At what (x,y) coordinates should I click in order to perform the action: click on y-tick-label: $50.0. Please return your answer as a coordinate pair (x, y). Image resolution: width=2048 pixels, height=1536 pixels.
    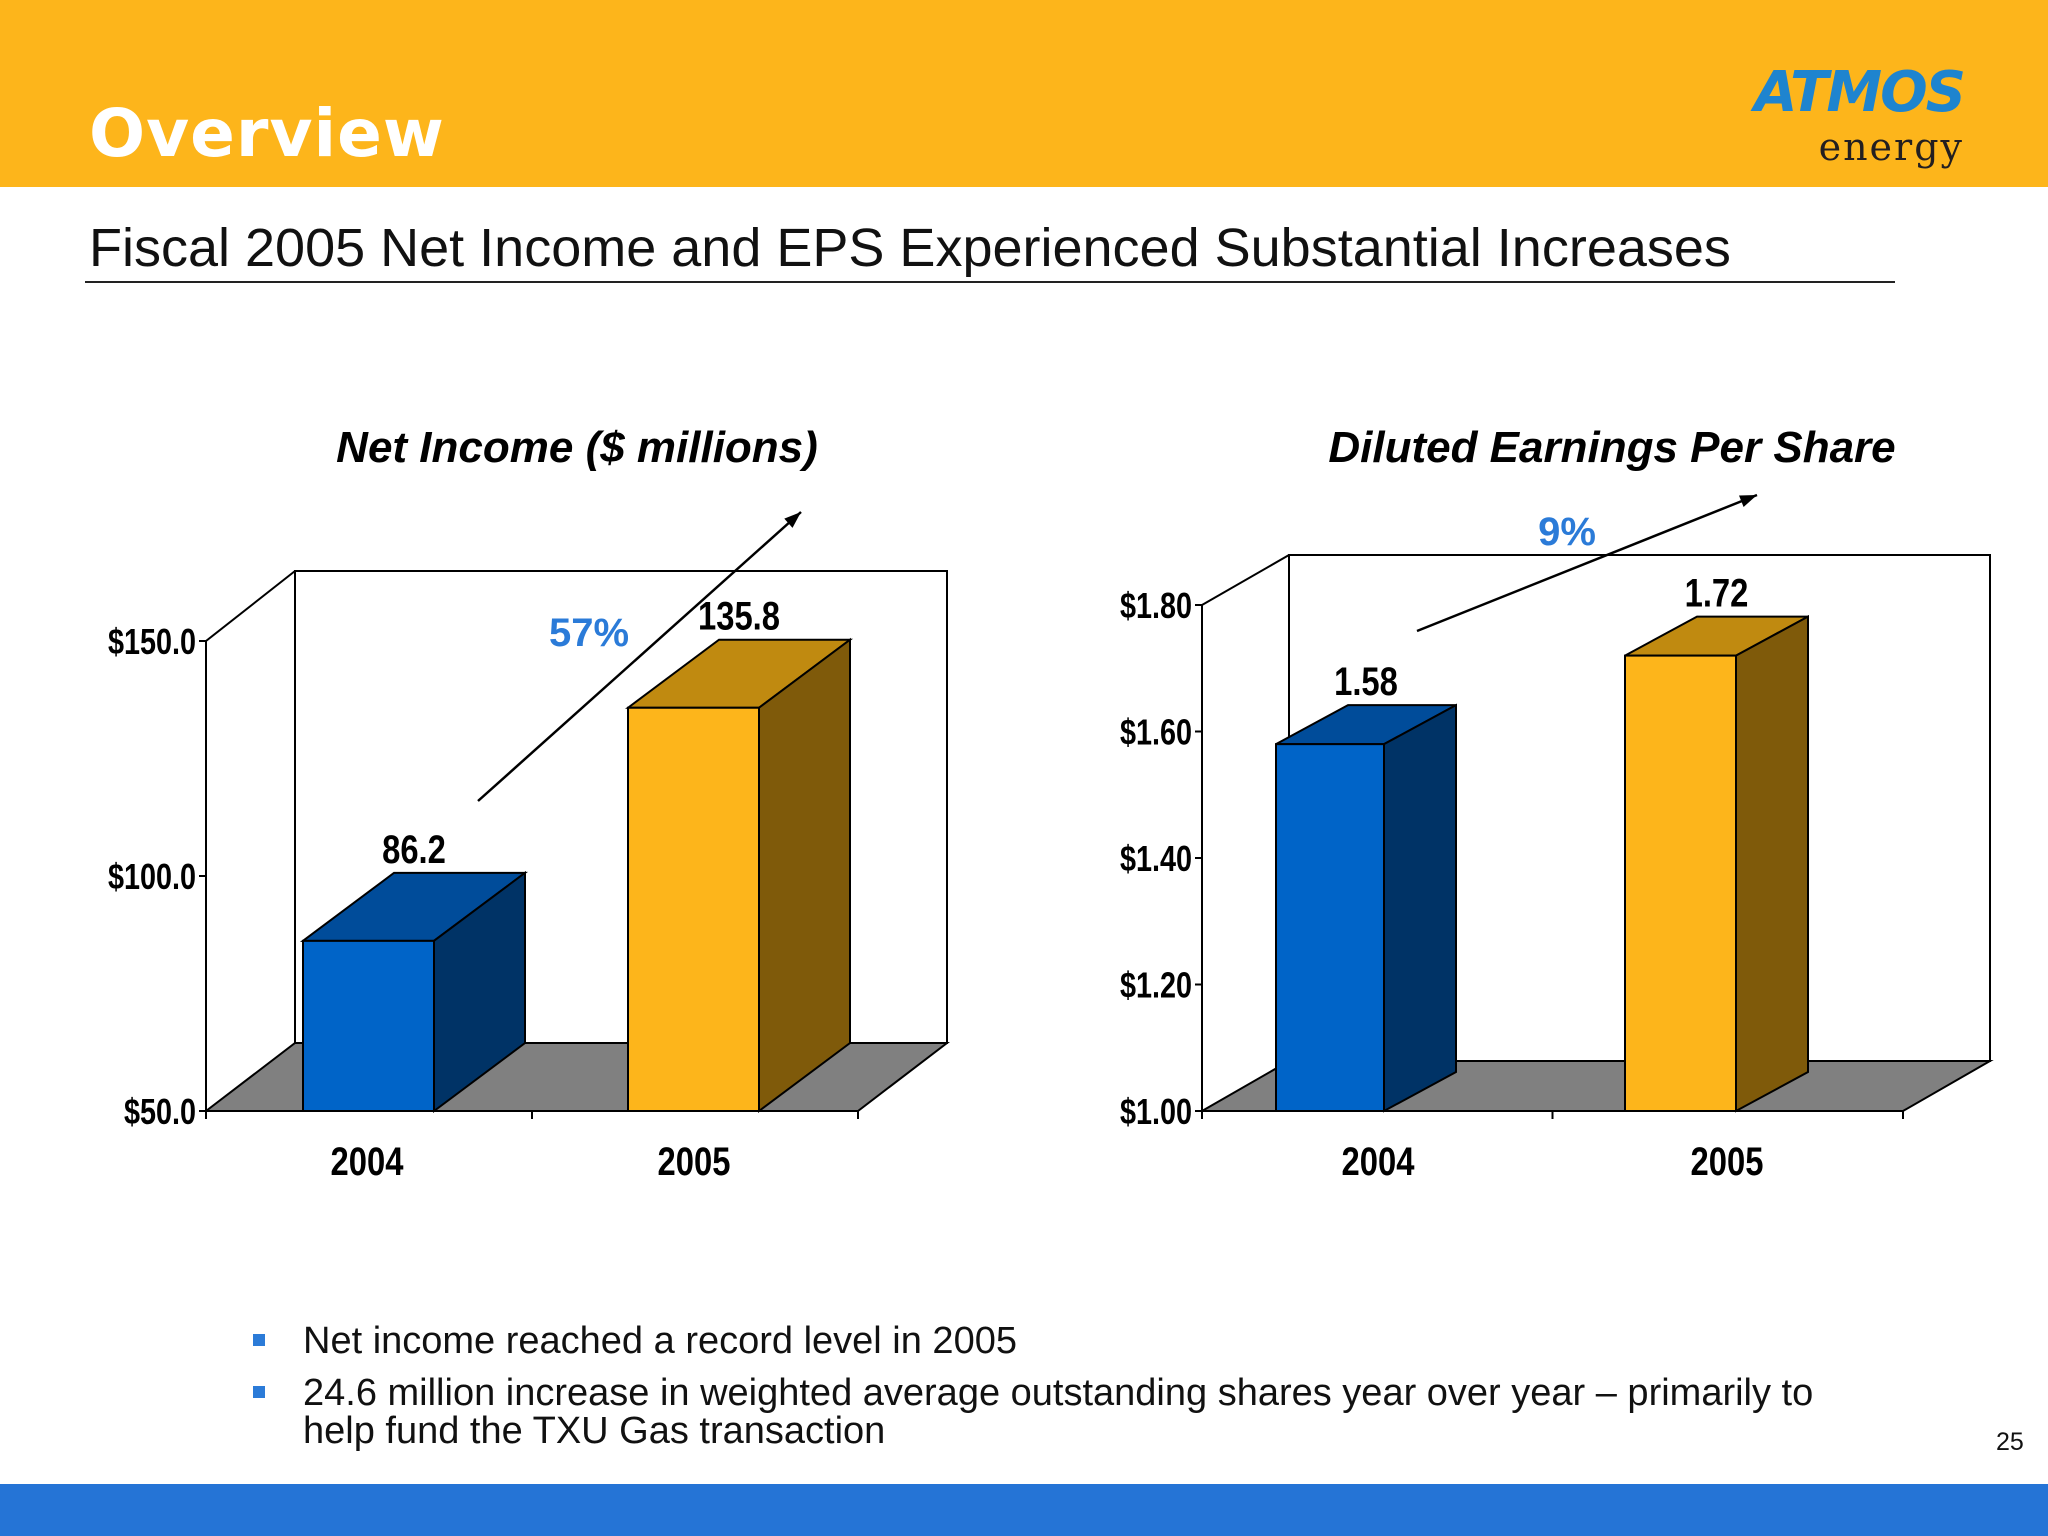
    Looking at the image, I should click on (160, 1111).